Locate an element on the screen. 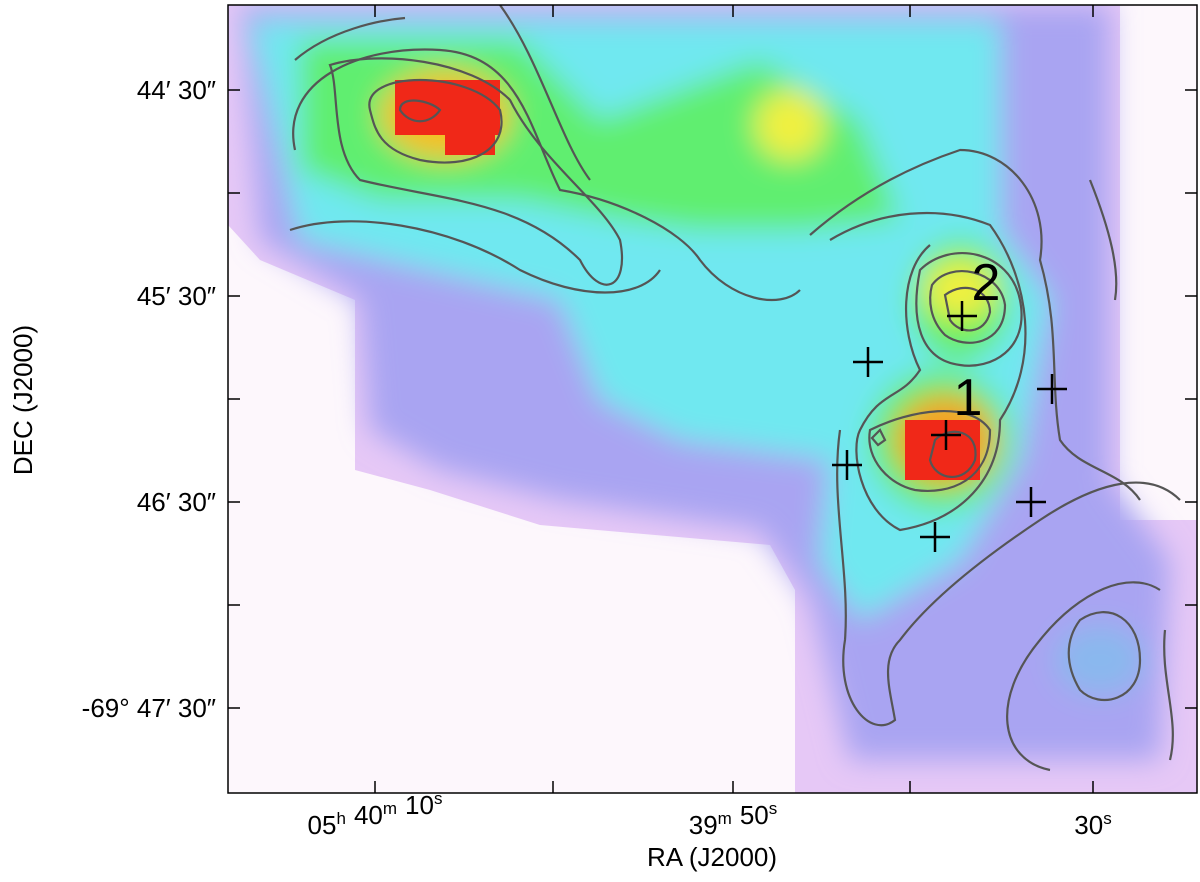 Image resolution: width=1200 pixels, height=882 pixels. tick-part: 10 is located at coordinates (419, 805).